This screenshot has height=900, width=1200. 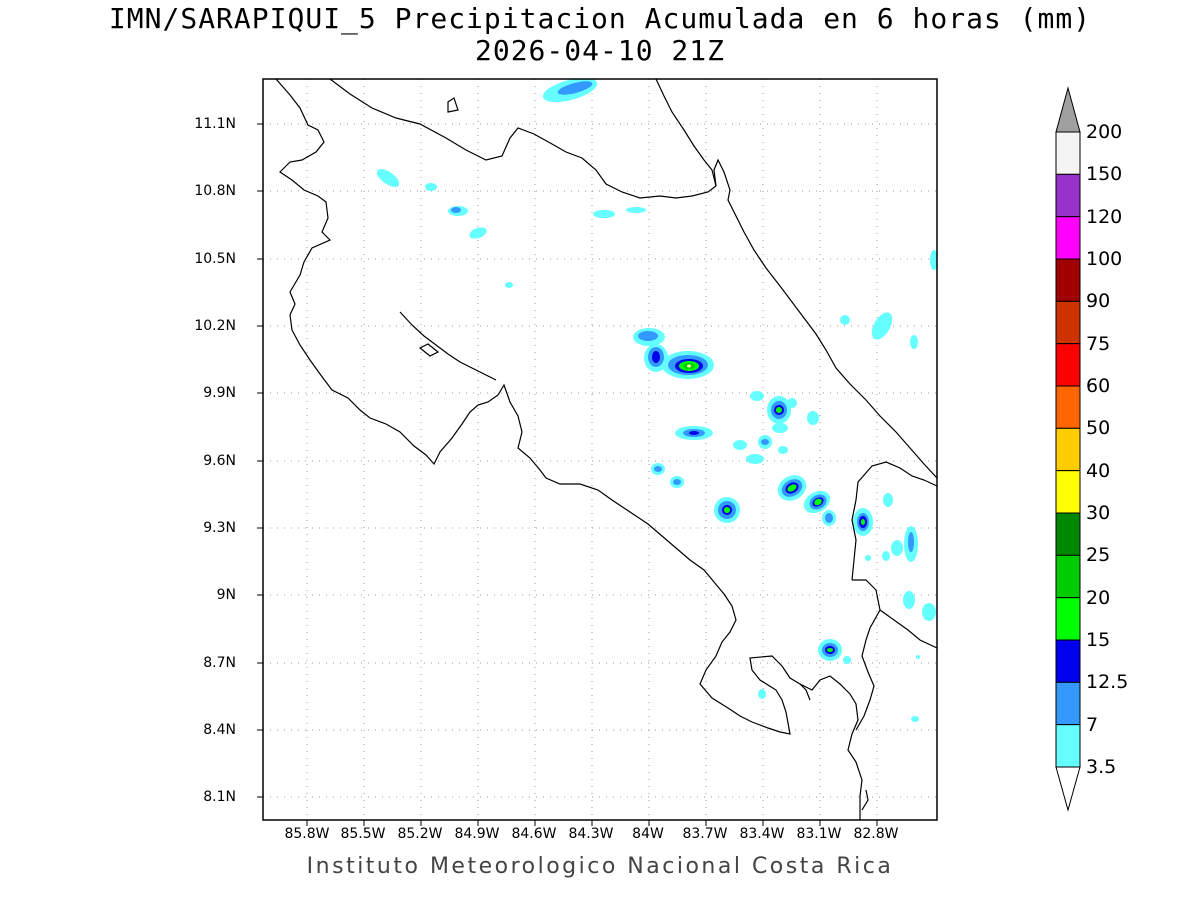 What do you see at coordinates (1101, 767) in the screenshot?
I see `colorbar-label: 3.5` at bounding box center [1101, 767].